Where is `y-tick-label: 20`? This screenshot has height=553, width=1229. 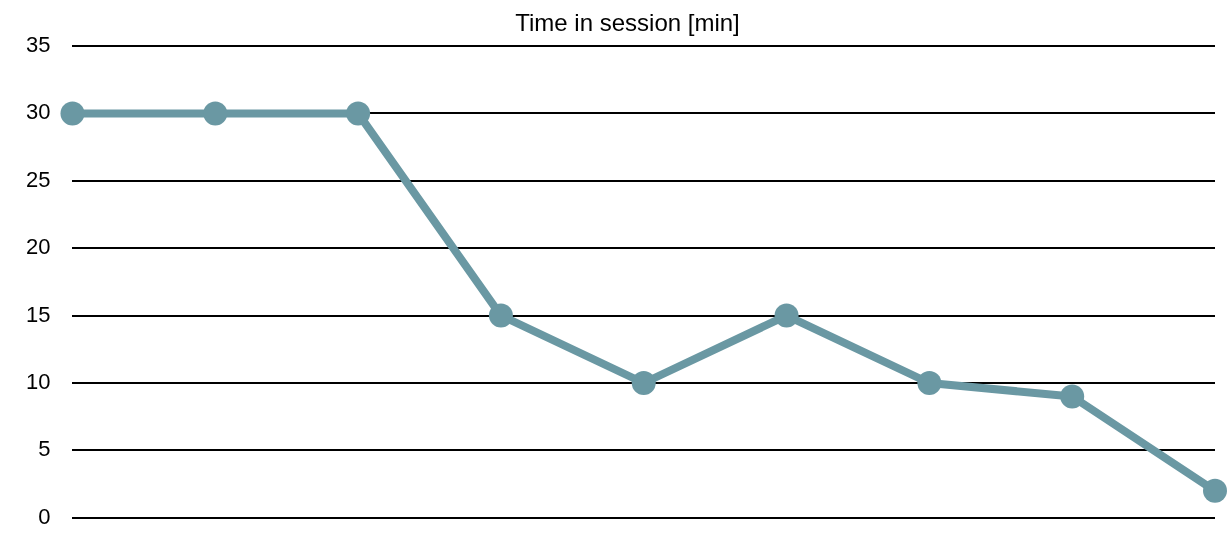
y-tick-label: 20 is located at coordinates (38, 247).